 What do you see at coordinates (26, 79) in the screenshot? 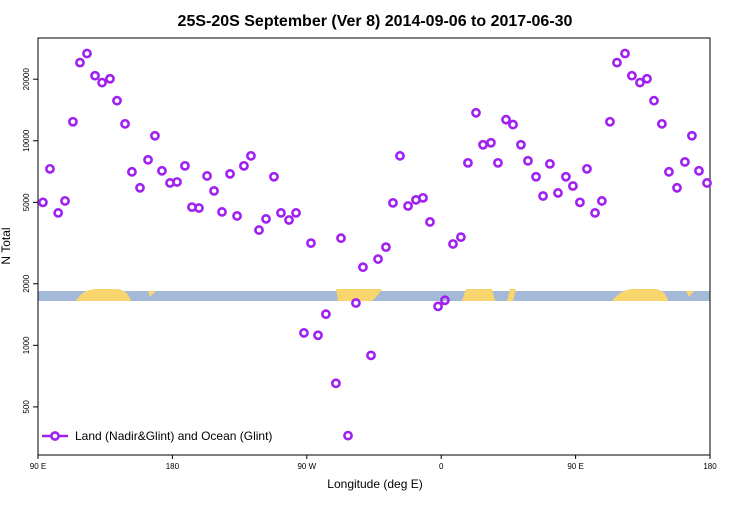
I see `y-tick-label: 20000` at bounding box center [26, 79].